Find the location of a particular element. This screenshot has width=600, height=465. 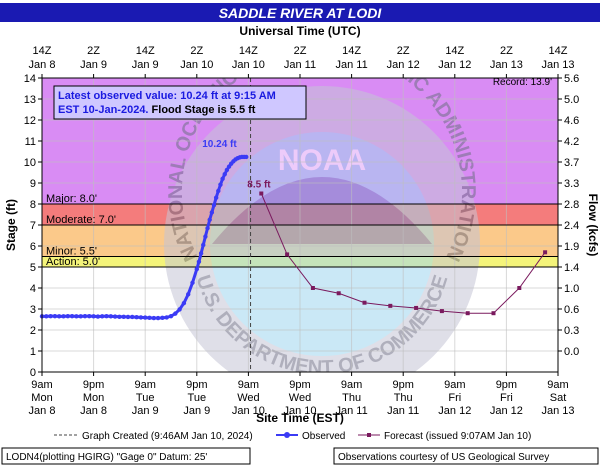

threshold-label-minor: Minor: 5.5' is located at coordinates (71, 252).